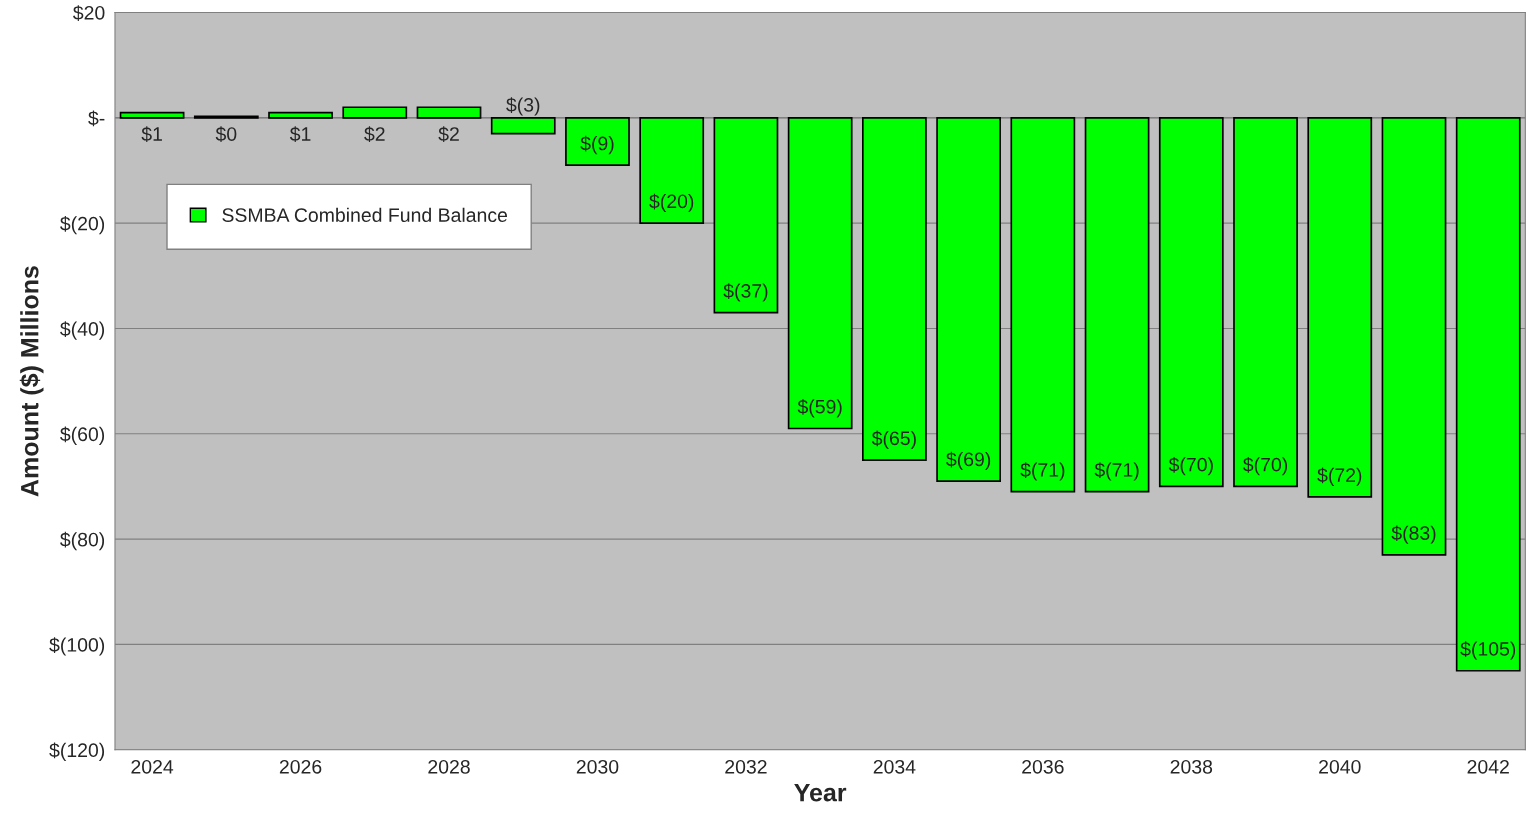 The image size is (1533, 833). I want to click on y-tick-label: $(80), so click(82, 541).